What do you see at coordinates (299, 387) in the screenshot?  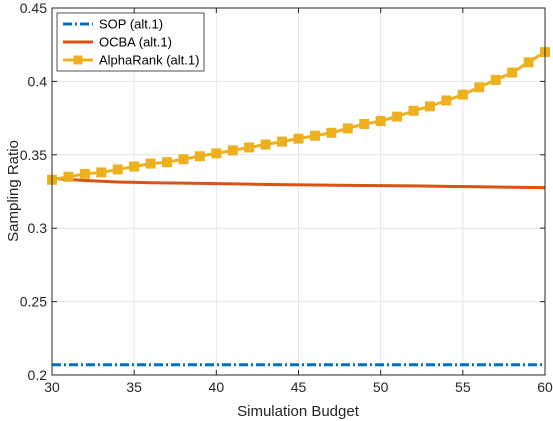 I see `x-tick-label: 45` at bounding box center [299, 387].